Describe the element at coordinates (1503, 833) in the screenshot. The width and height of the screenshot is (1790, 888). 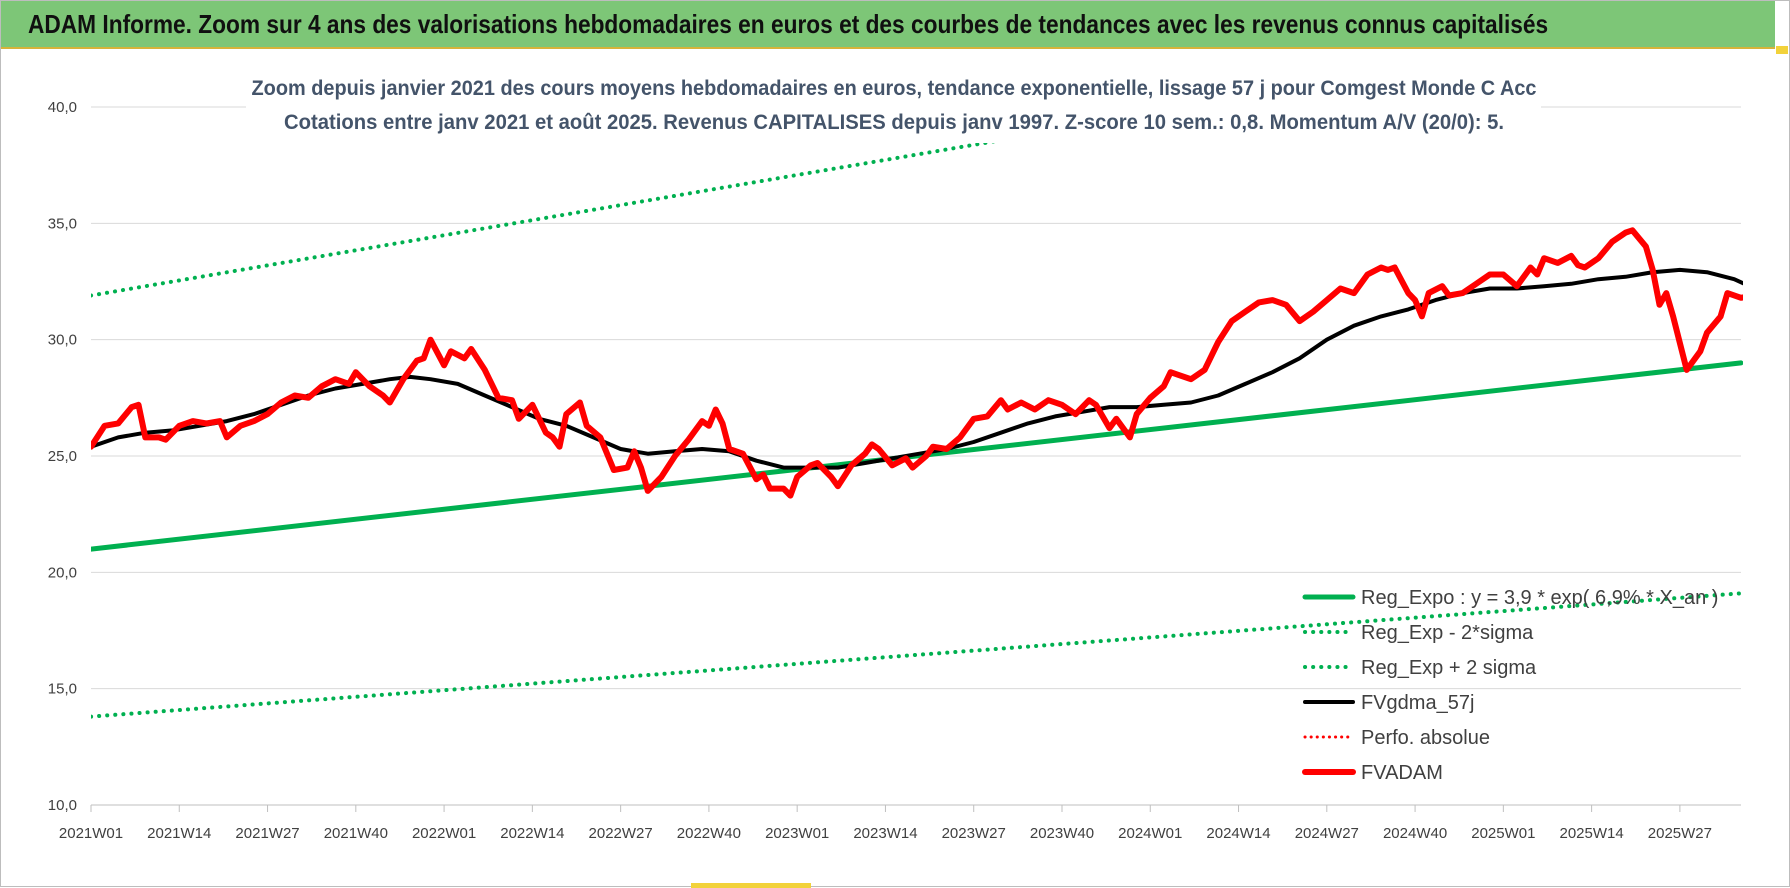
I see `x-tick-label: 2025W01` at that location.